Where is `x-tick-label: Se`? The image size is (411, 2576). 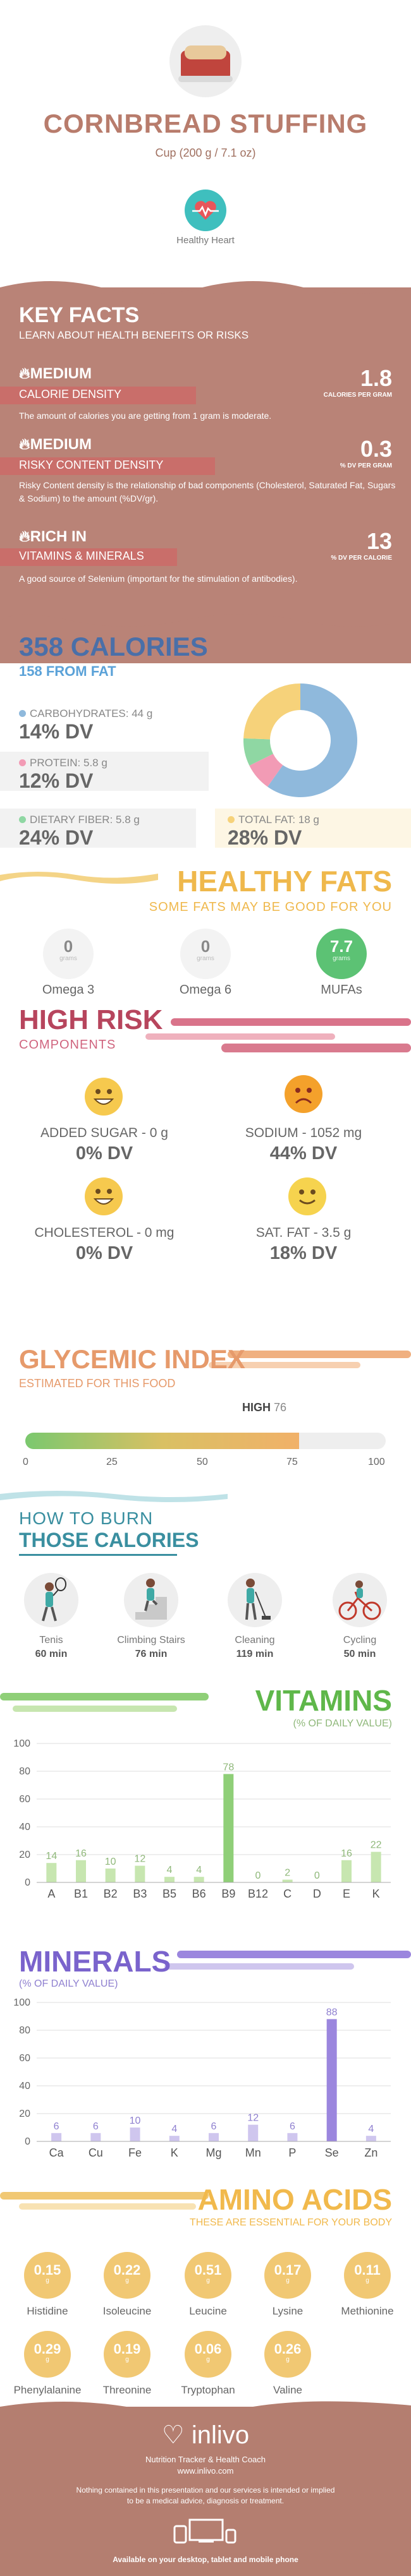
x-tick-label: Se is located at coordinates (332, 2152).